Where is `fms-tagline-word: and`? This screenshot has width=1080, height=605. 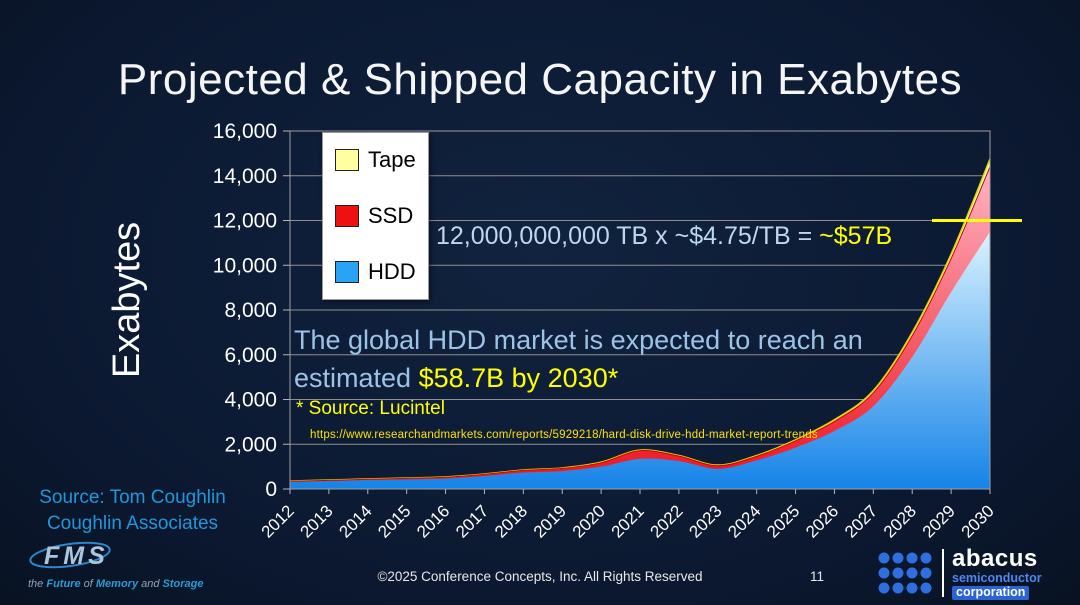 fms-tagline-word: and is located at coordinates (150, 584).